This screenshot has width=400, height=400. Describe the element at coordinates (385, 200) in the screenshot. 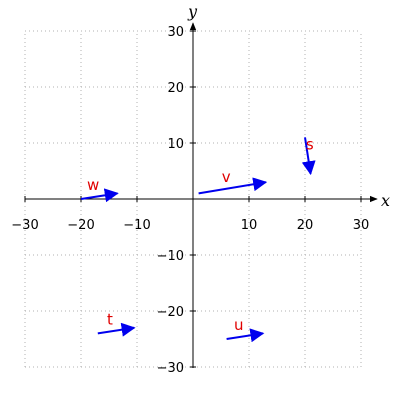

I see `x-axis-label: x` at that location.